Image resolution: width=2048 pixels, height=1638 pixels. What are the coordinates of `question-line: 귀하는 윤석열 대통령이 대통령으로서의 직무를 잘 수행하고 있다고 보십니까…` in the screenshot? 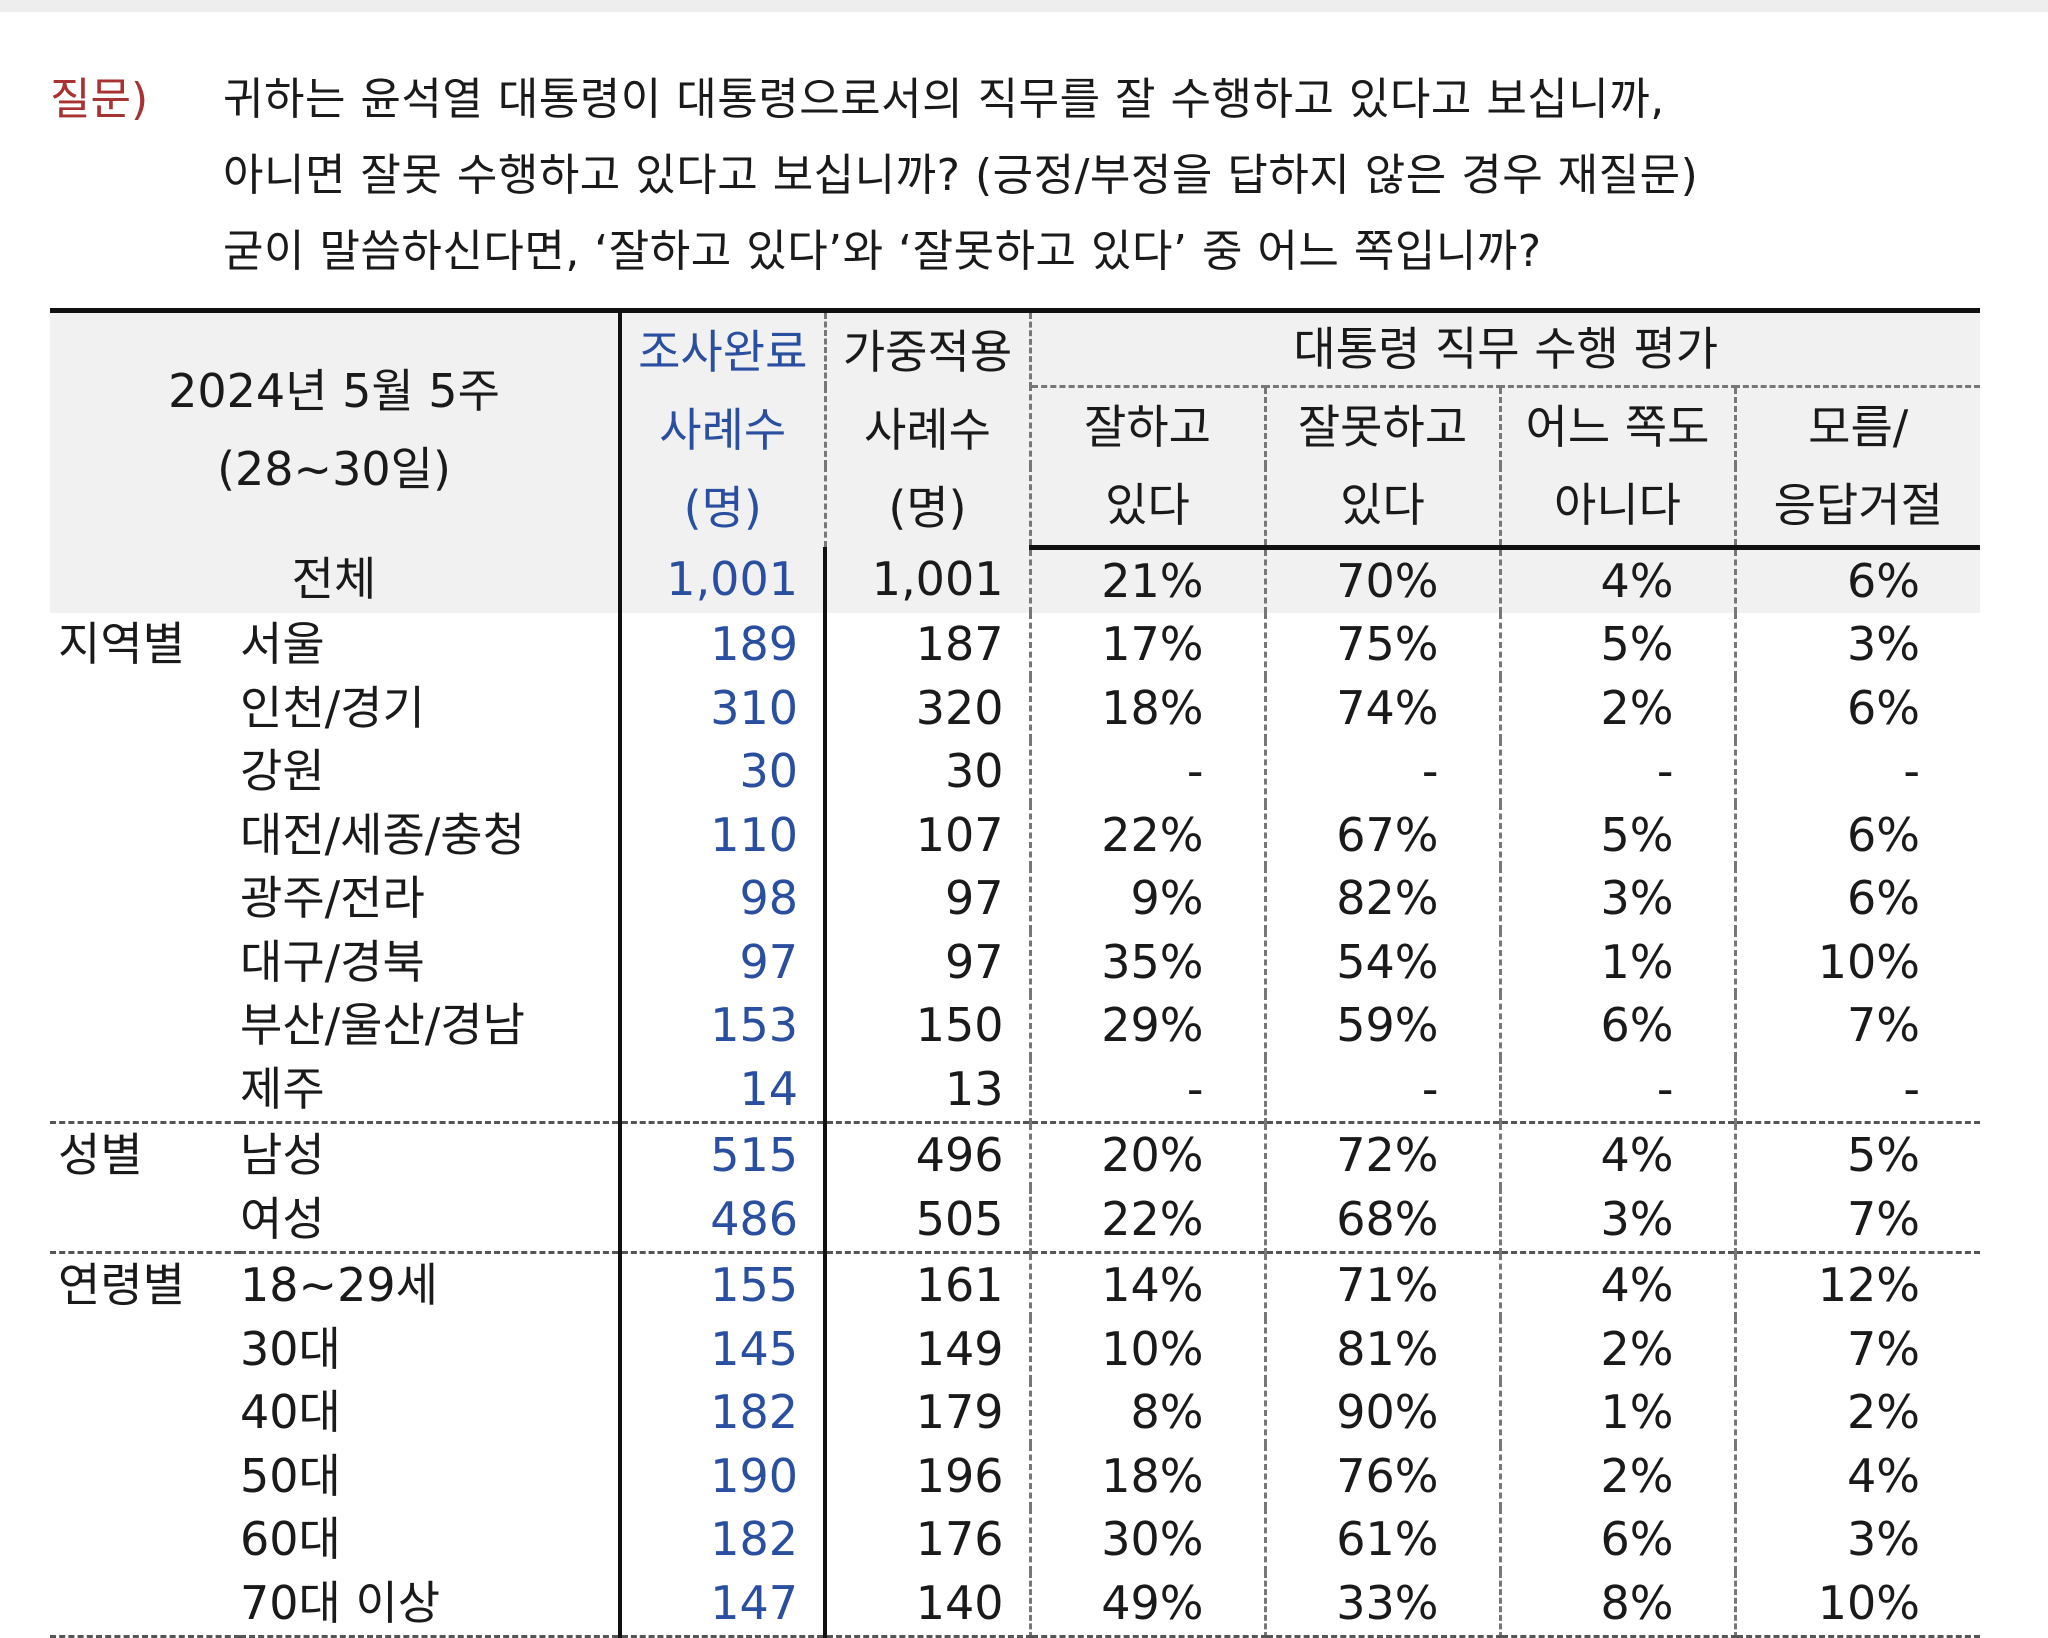 It's located at (944, 99).